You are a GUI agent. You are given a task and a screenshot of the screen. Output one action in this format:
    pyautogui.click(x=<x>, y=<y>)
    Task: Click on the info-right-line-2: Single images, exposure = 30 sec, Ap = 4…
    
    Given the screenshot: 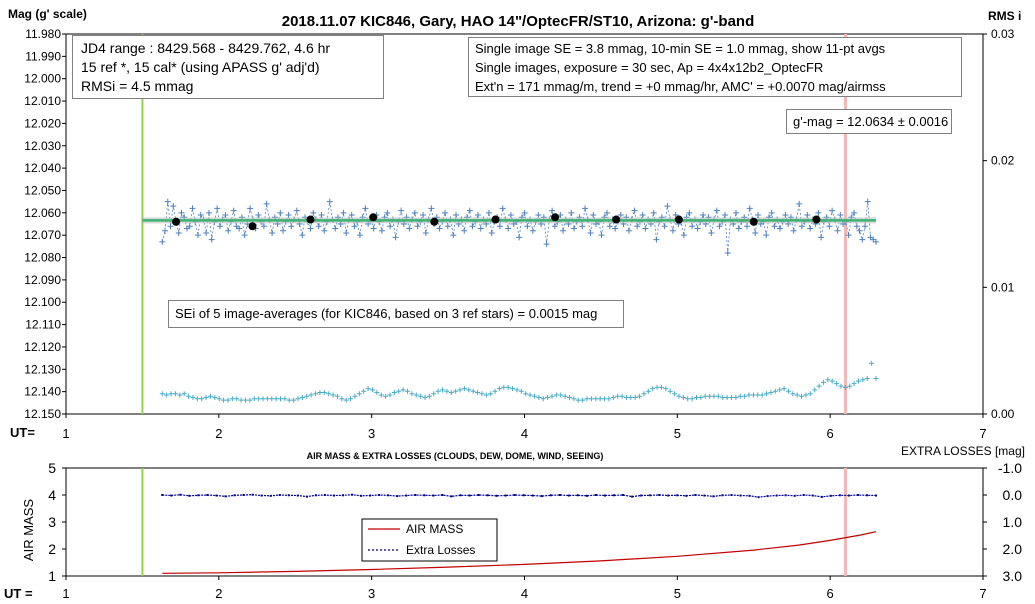 What is the action you would take?
    pyautogui.click(x=649, y=67)
    